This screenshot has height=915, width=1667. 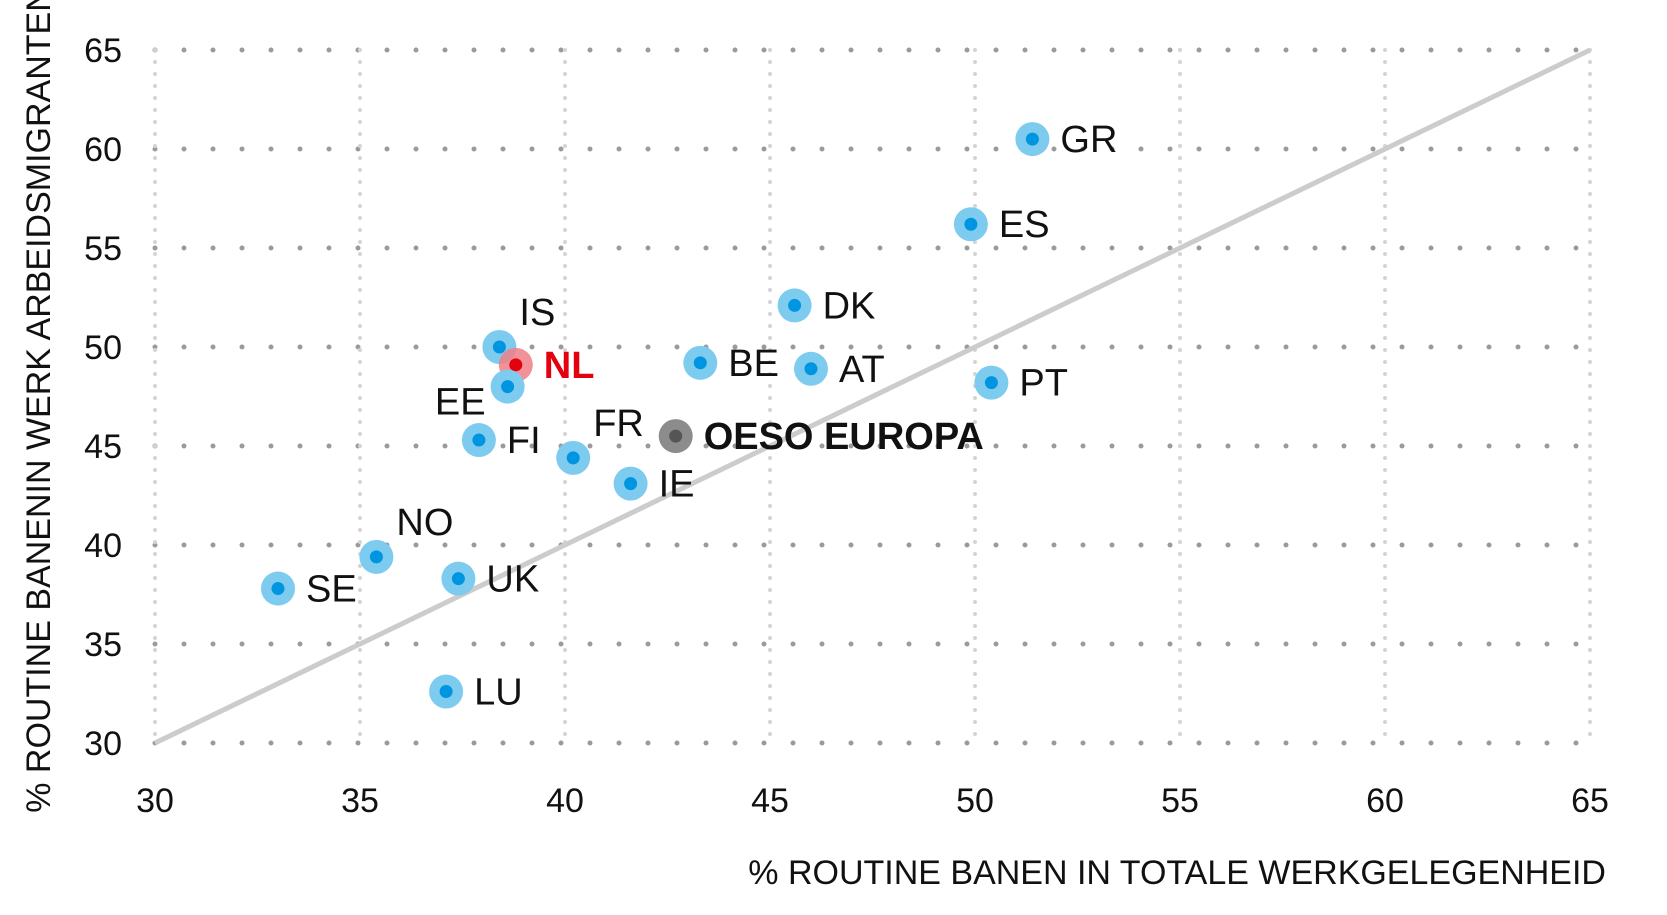 I want to click on point-ie: IE, so click(x=654, y=485).